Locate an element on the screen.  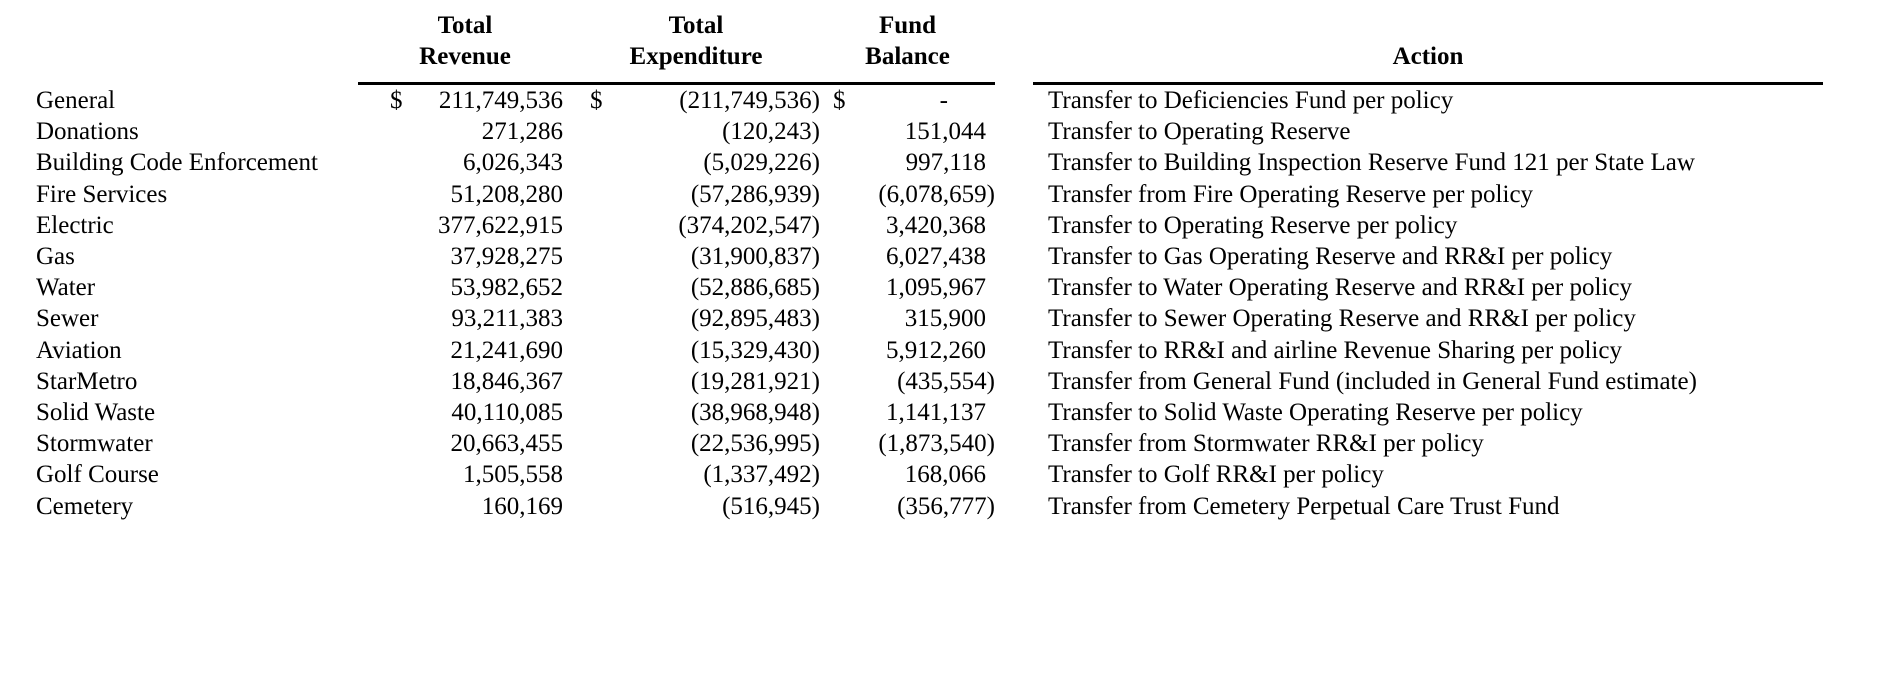
revenue-cell: $ 211,749,536 is located at coordinates (465, 100).